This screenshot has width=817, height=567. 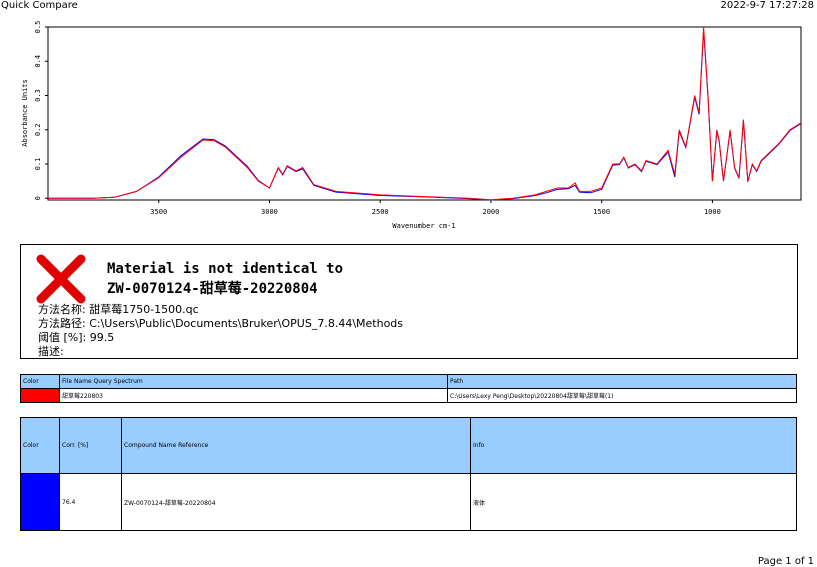 I want to click on x-tick-label: 3500, so click(x=158, y=212).